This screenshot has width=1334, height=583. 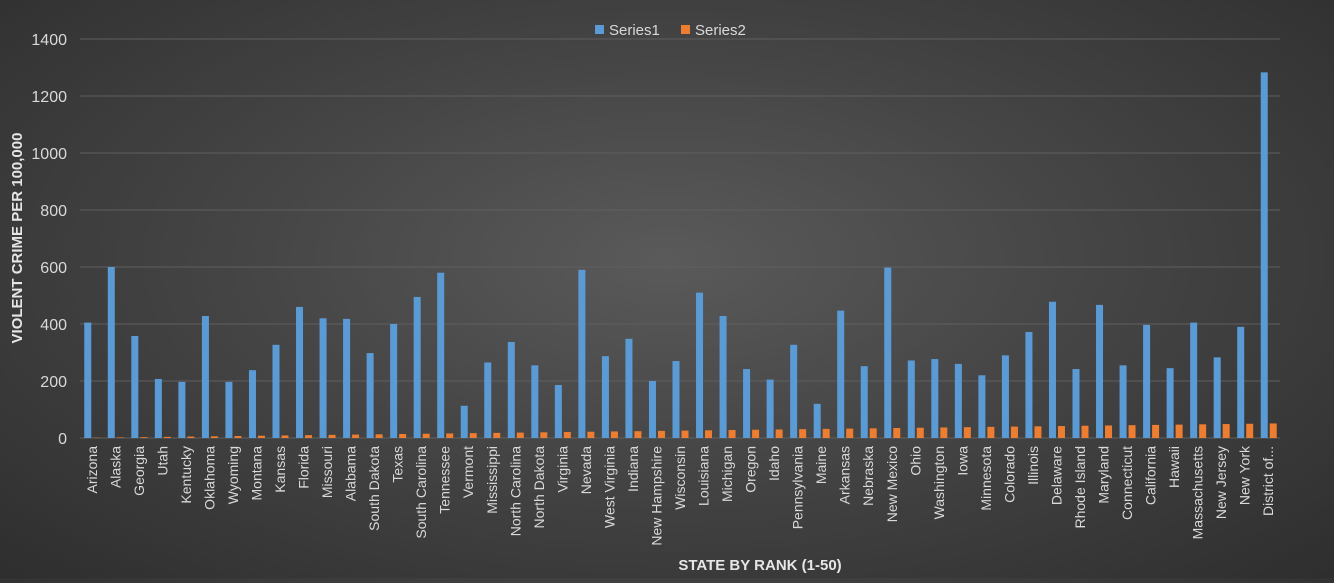 I want to click on x-tick-label: Maine, so click(x=821, y=465).